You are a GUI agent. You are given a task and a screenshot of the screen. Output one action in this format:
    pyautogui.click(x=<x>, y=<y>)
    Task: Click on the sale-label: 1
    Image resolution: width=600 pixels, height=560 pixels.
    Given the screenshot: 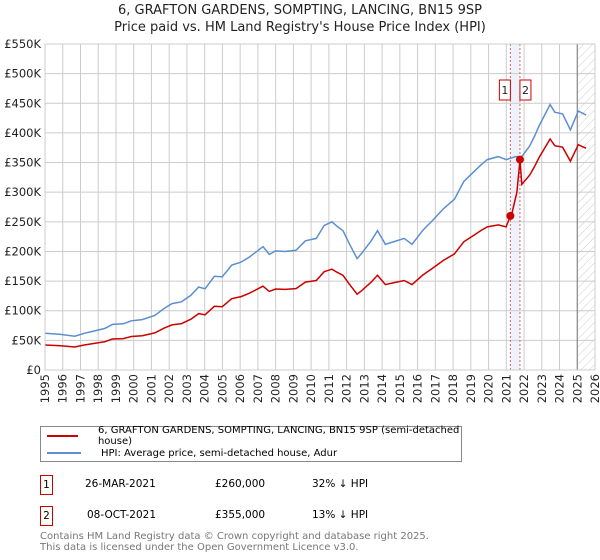 What is the action you would take?
    pyautogui.click(x=504, y=90)
    